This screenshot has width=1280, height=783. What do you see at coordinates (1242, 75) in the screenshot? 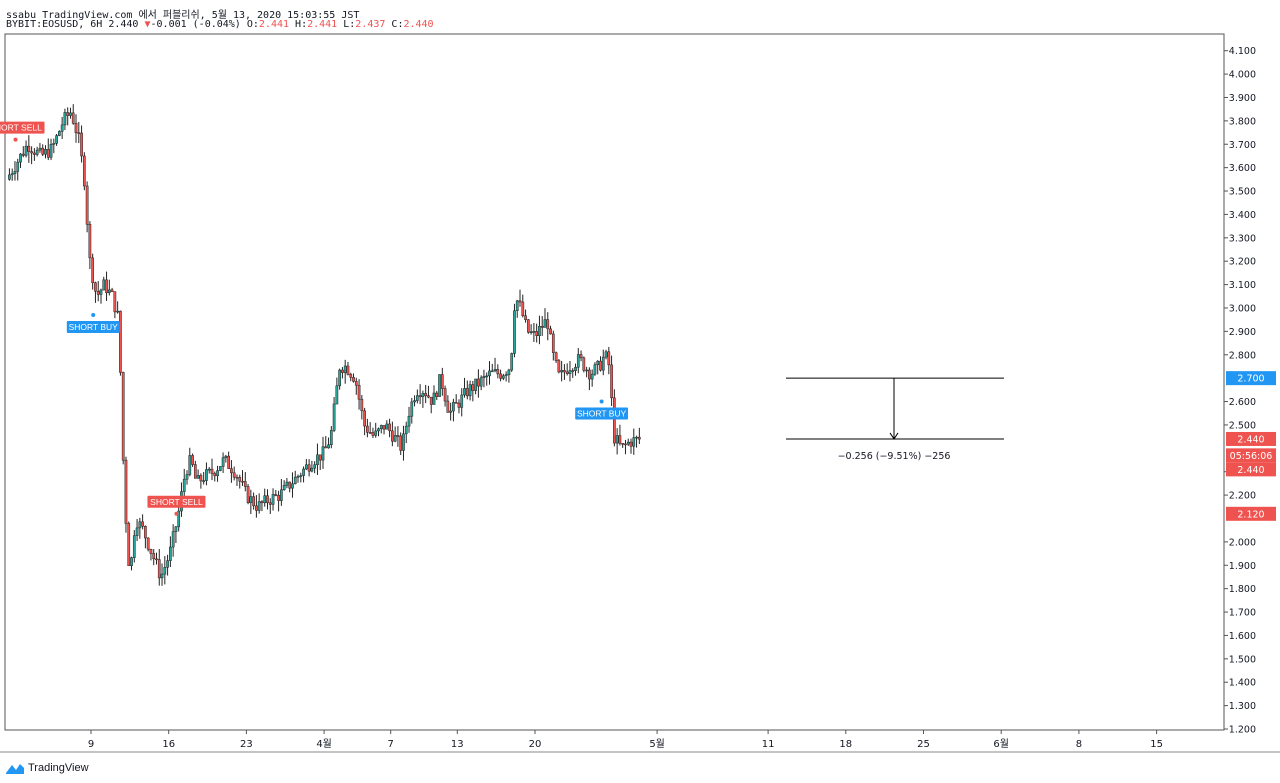
I see `y-tick-label: 4.000` at bounding box center [1242, 75].